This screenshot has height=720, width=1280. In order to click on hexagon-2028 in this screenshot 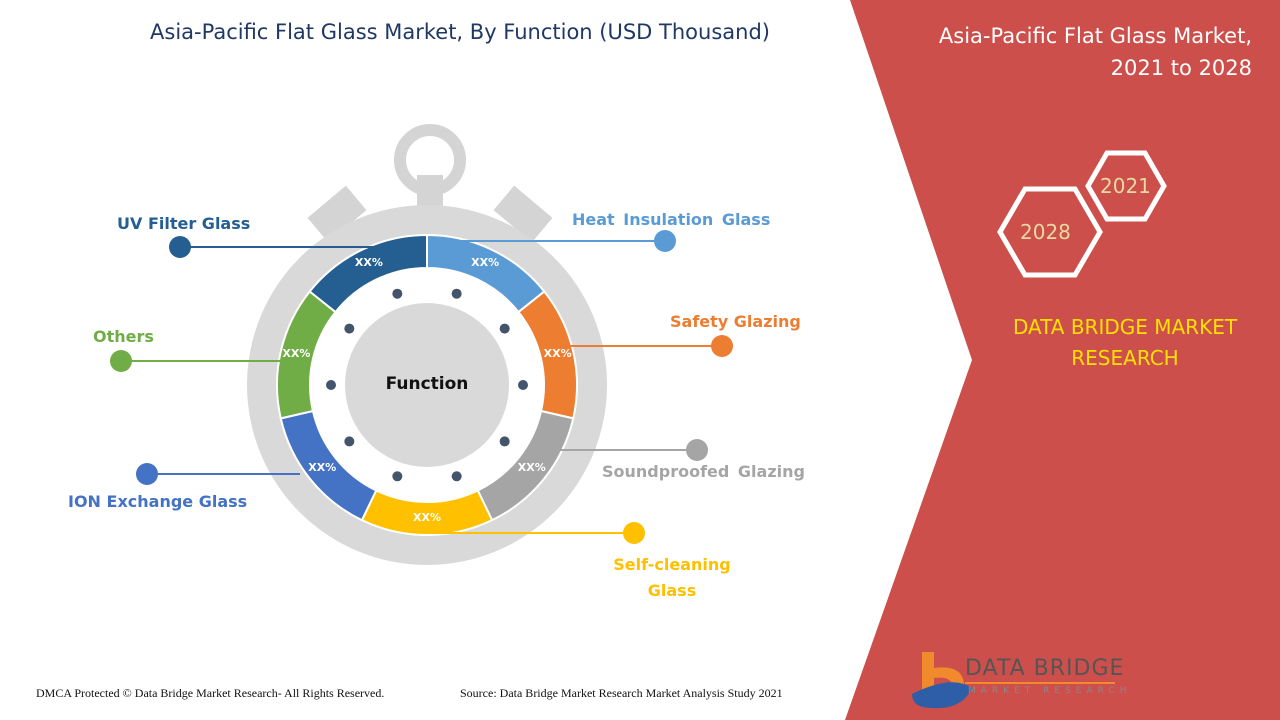, I will do `click(1050, 232)`.